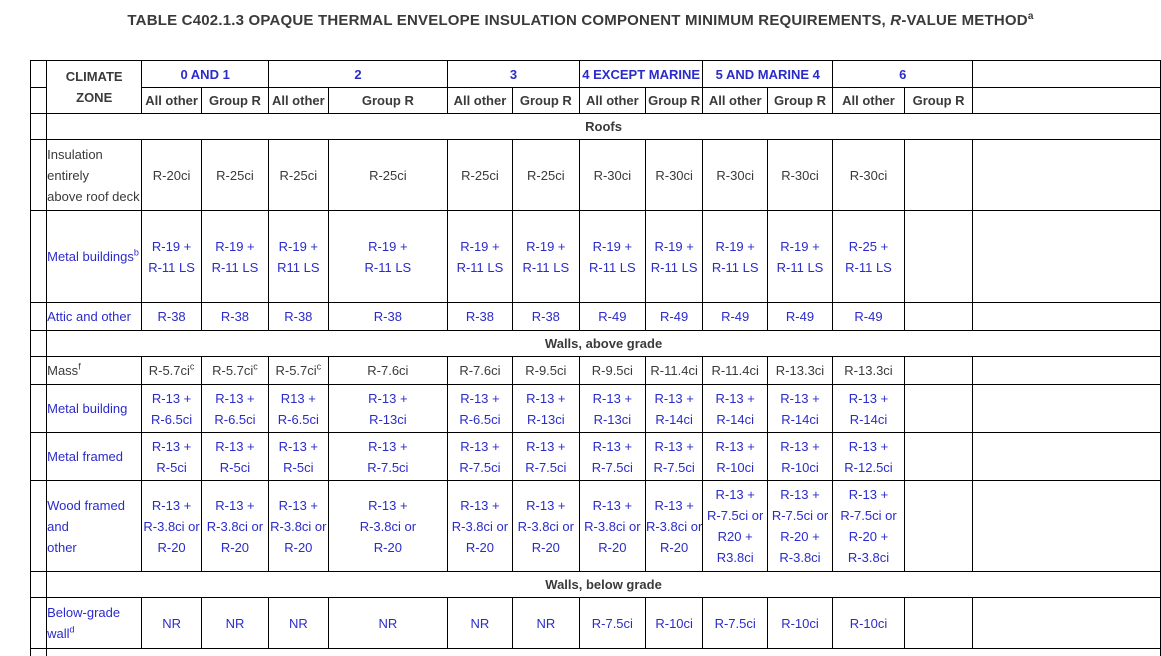 The height and width of the screenshot is (656, 1161). Describe the element at coordinates (545, 370) in the screenshot. I see `value-cell: R-9.5ci` at that location.